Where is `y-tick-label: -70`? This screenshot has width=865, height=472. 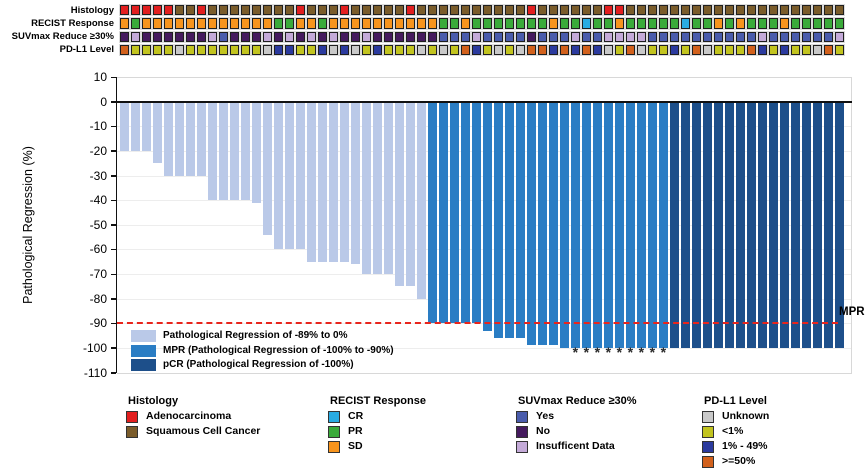
y-tick-label: -70 is located at coordinates (98, 274).